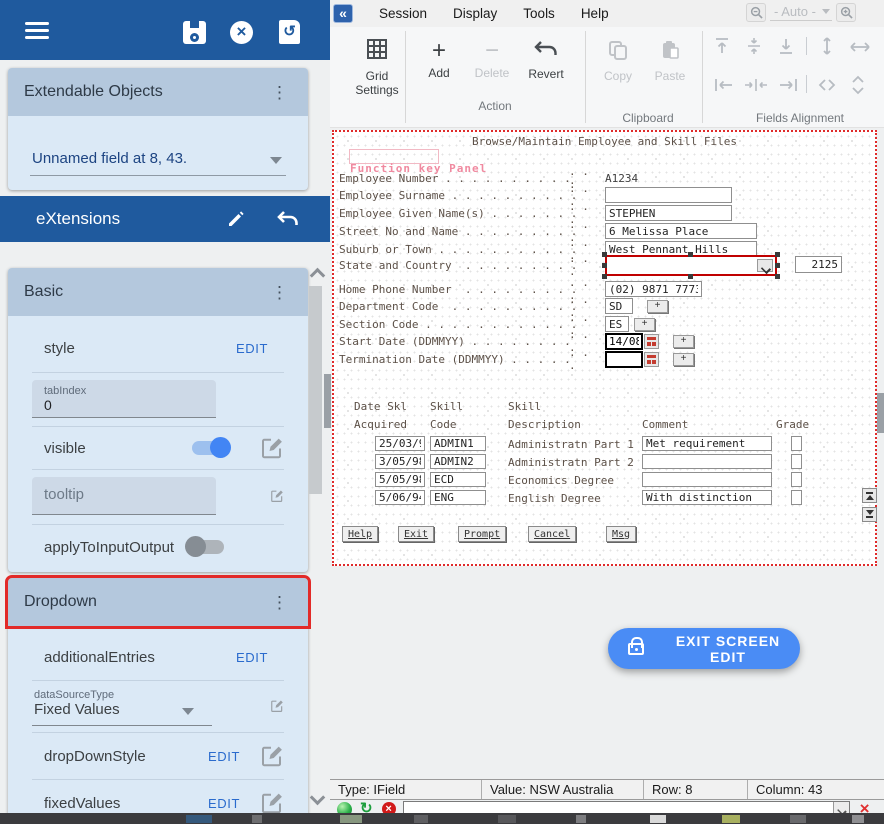  I want to click on save-icon, so click(194, 32).